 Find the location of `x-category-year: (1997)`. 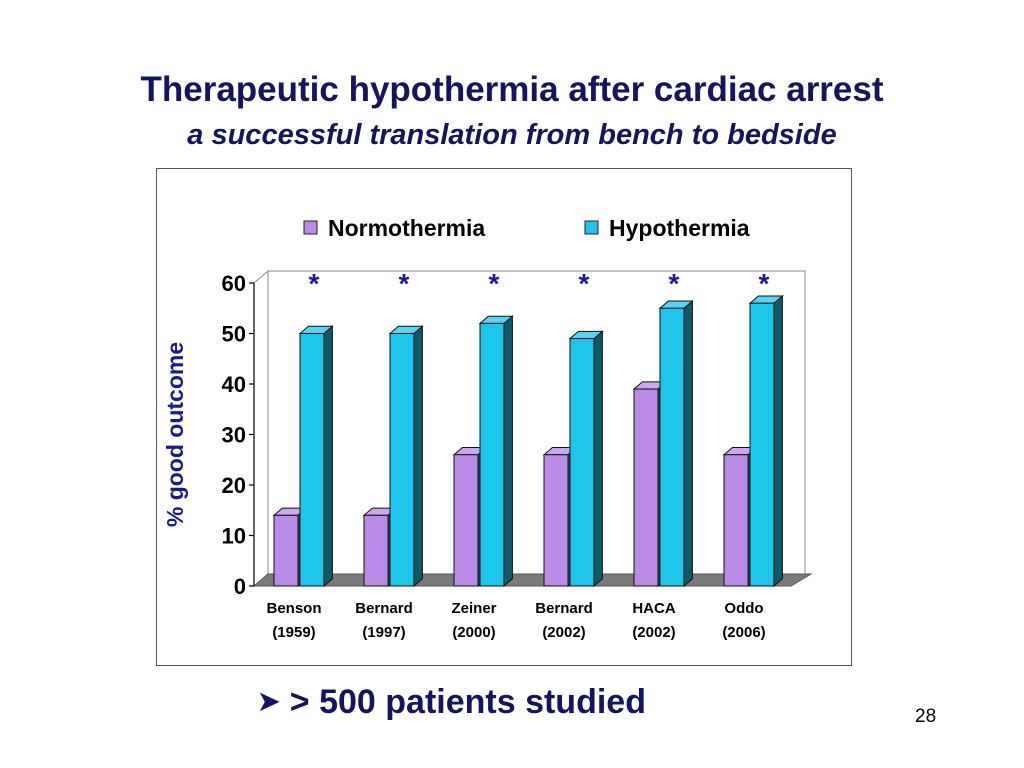

x-category-year: (1997) is located at coordinates (383, 632).